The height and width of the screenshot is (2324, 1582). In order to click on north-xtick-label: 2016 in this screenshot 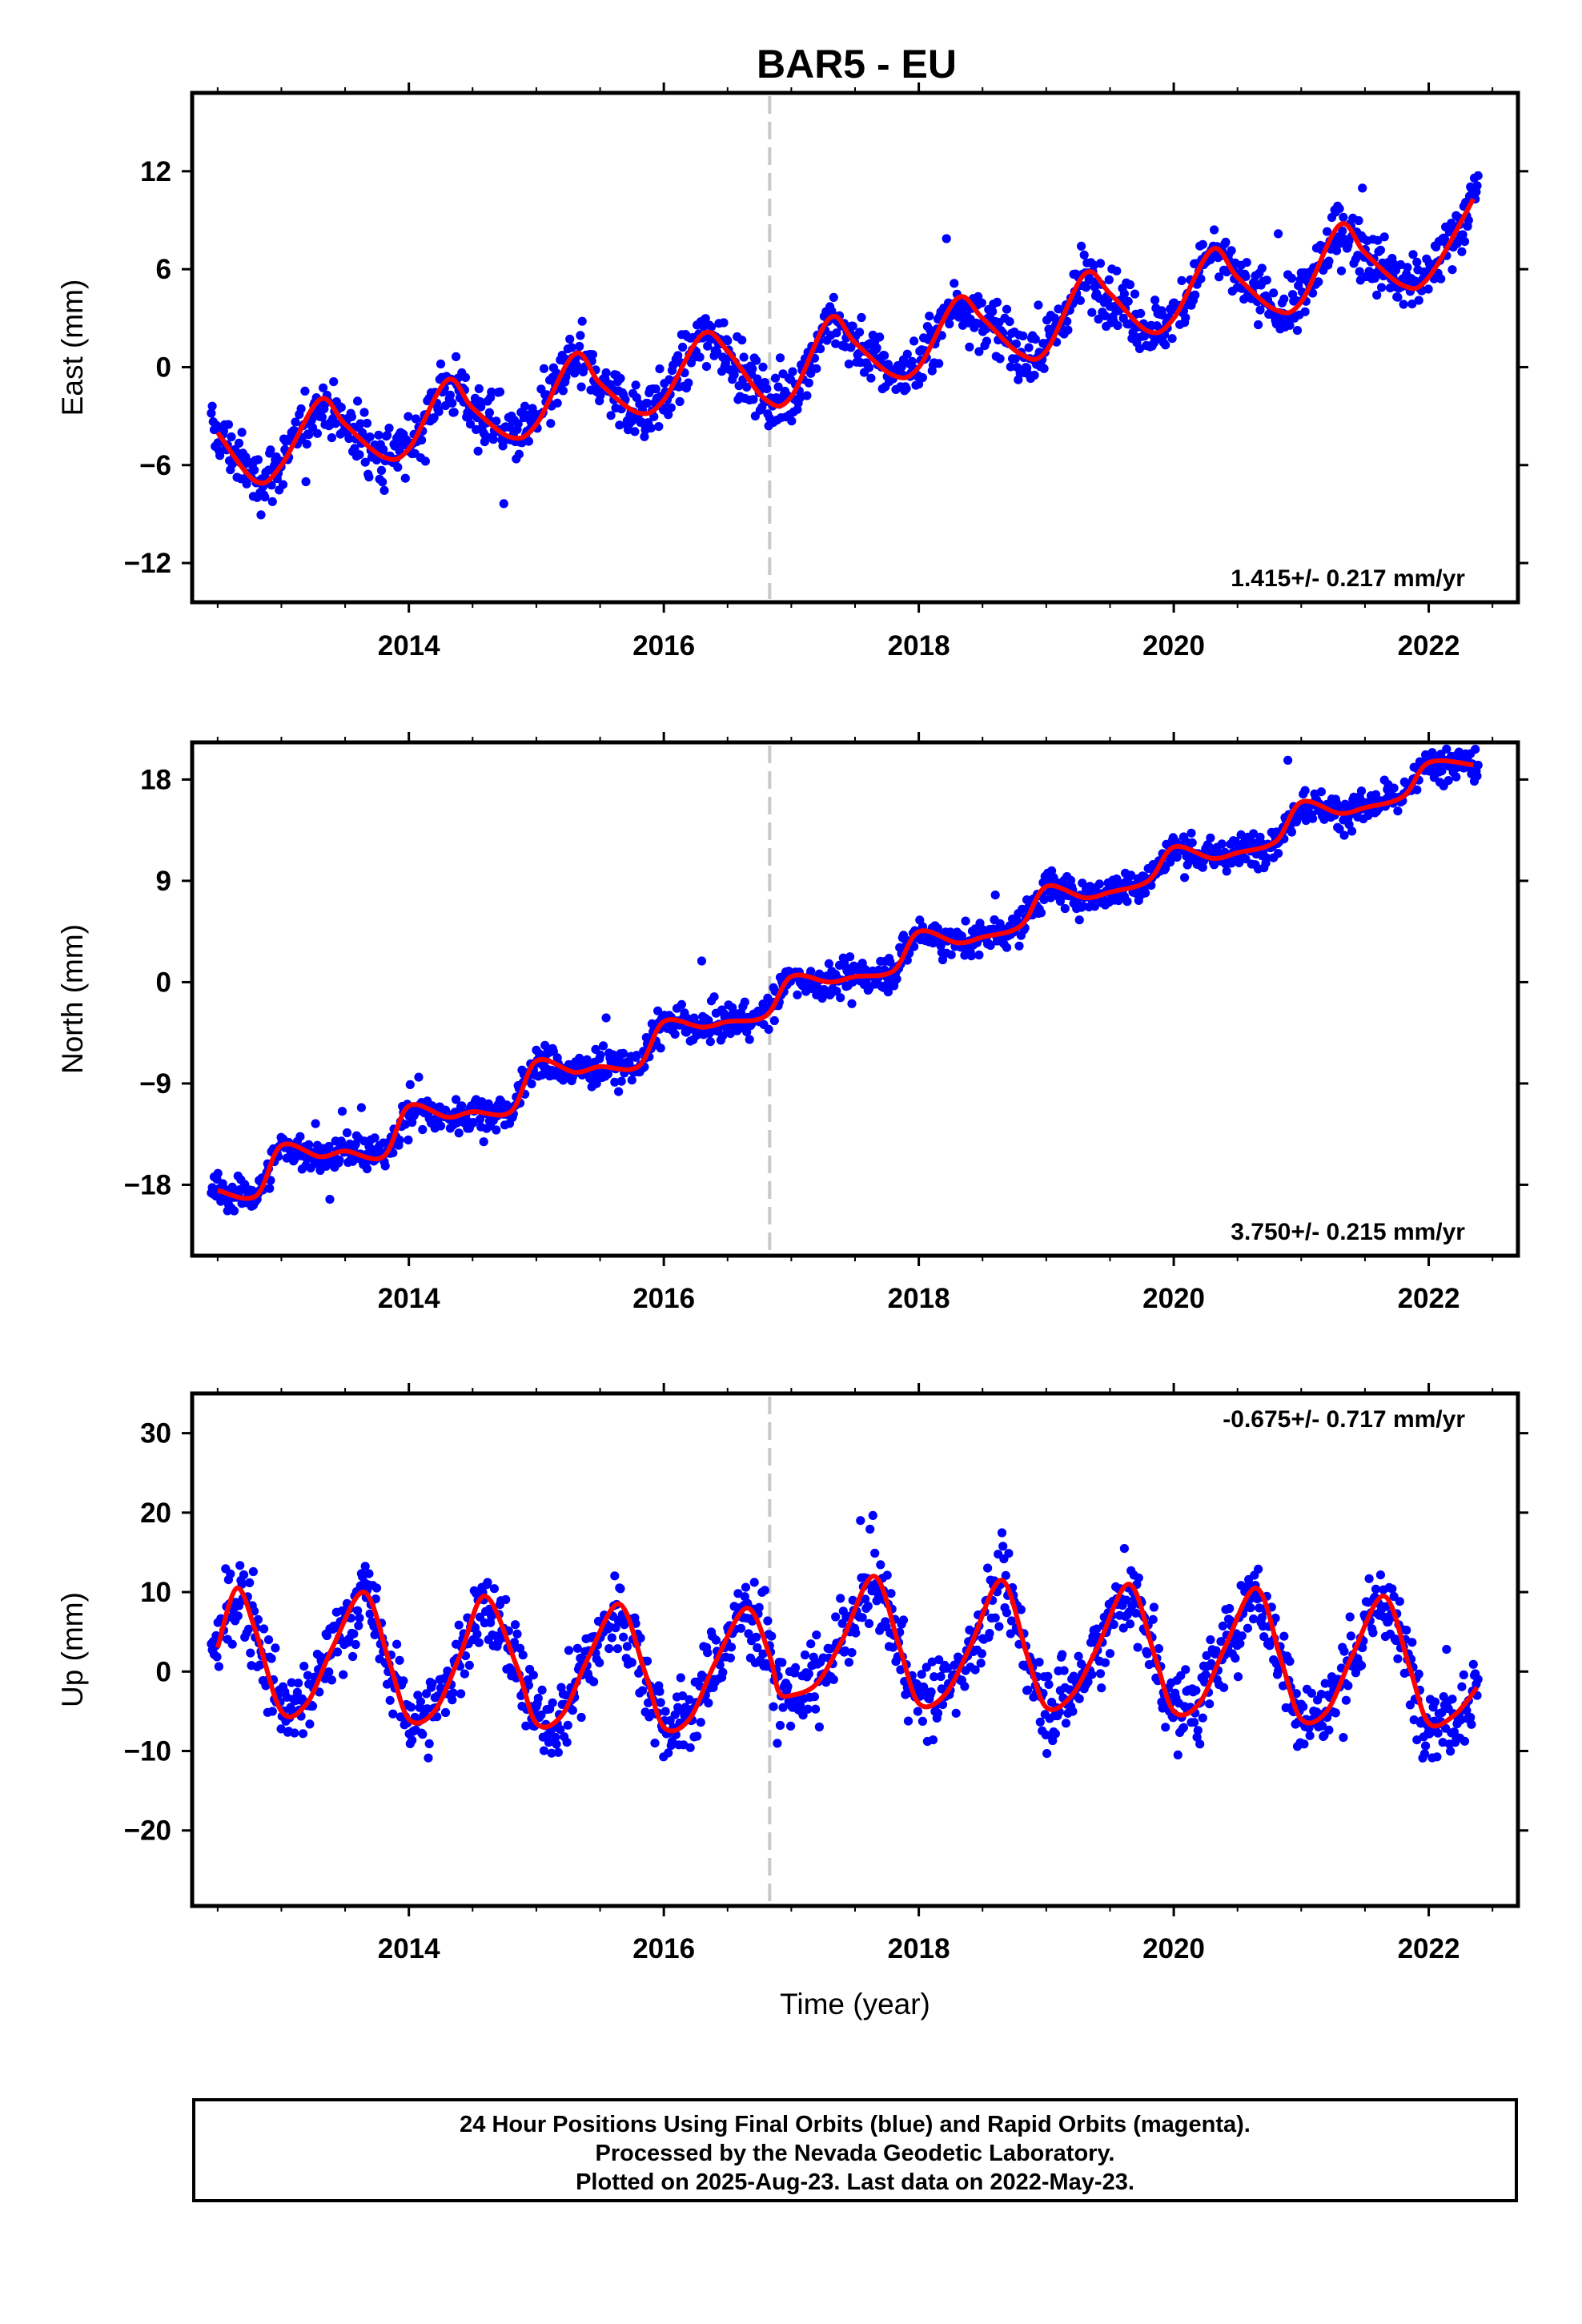, I will do `click(663, 1298)`.